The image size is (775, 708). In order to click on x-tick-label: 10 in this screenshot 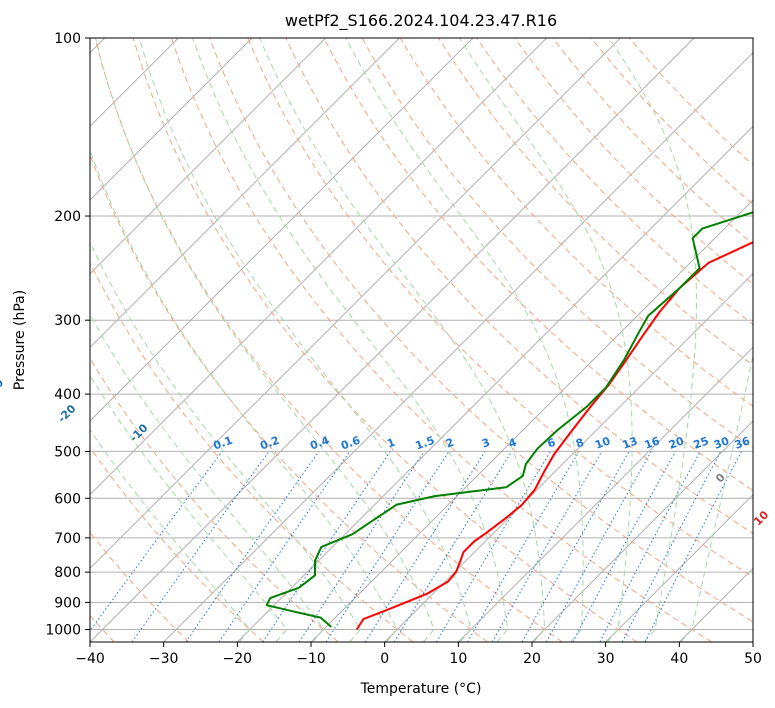, I will do `click(458, 659)`.